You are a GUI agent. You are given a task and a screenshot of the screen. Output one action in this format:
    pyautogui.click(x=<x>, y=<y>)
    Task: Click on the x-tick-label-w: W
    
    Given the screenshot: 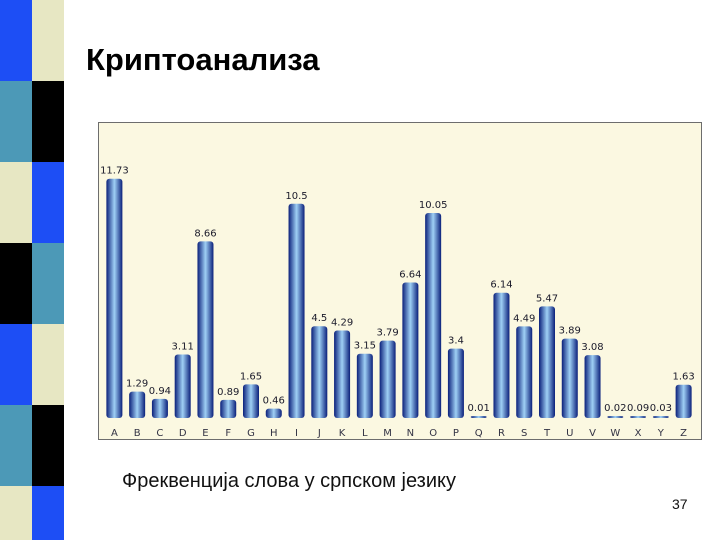 What is the action you would take?
    pyautogui.click(x=615, y=433)
    